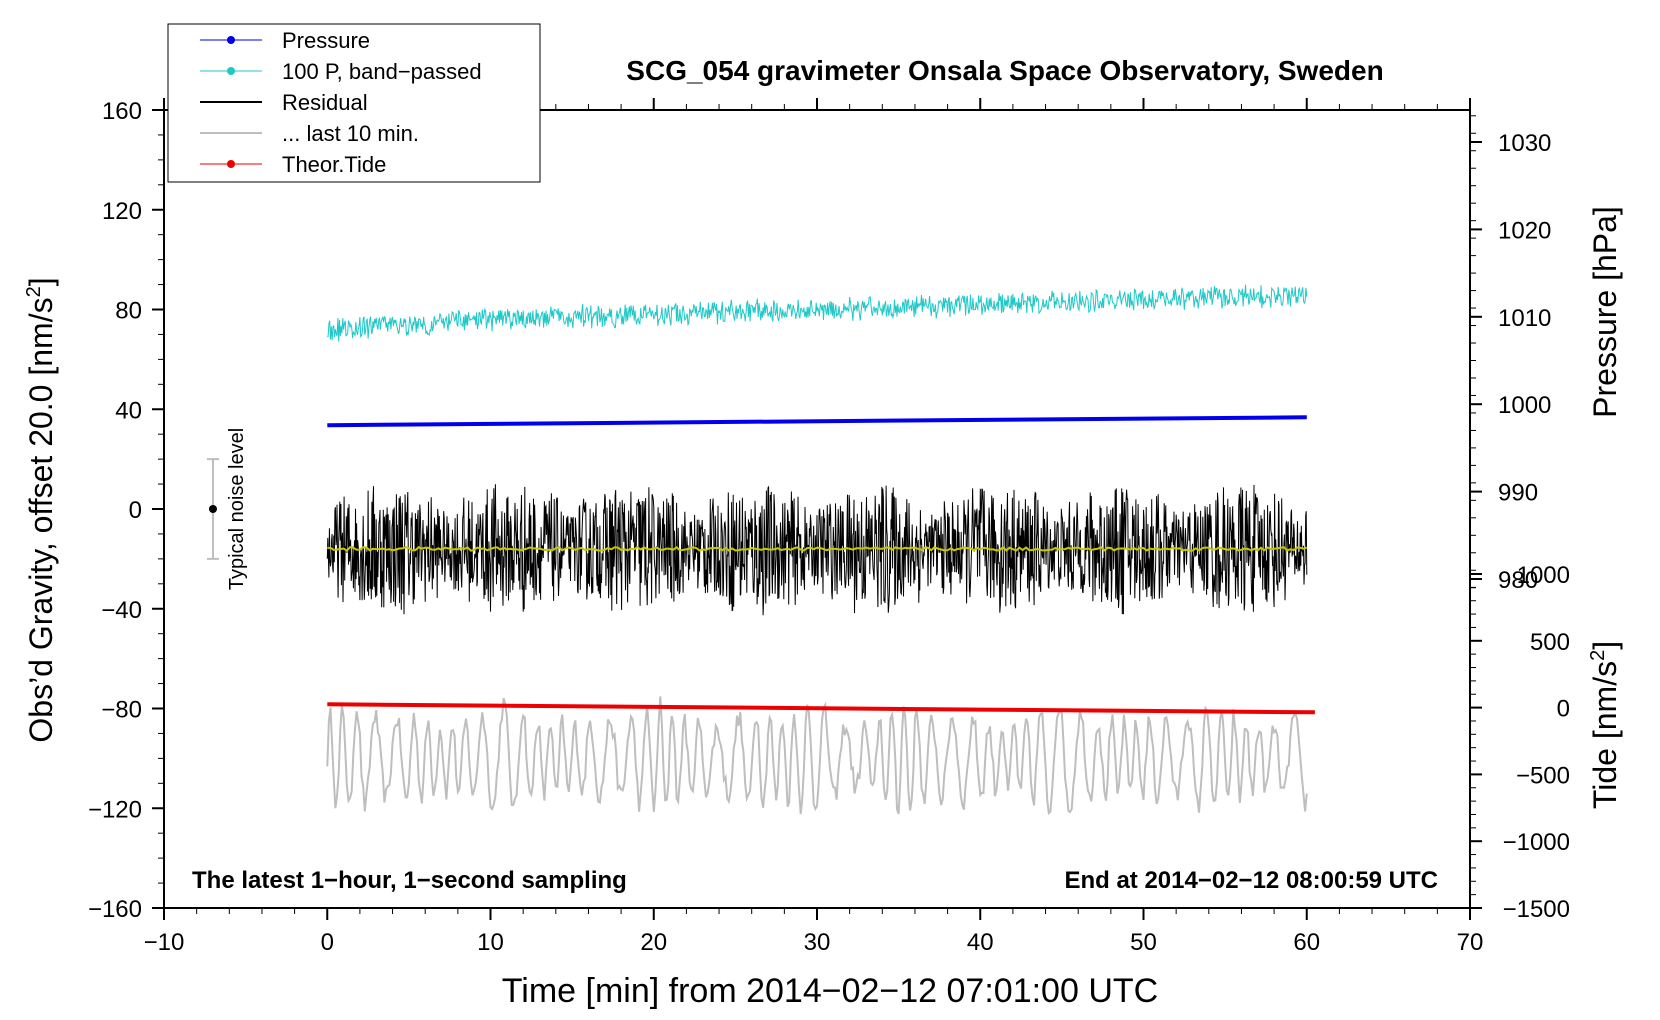  Describe the element at coordinates (135, 510) in the screenshot. I see `y-tick-label-left: 0` at that location.